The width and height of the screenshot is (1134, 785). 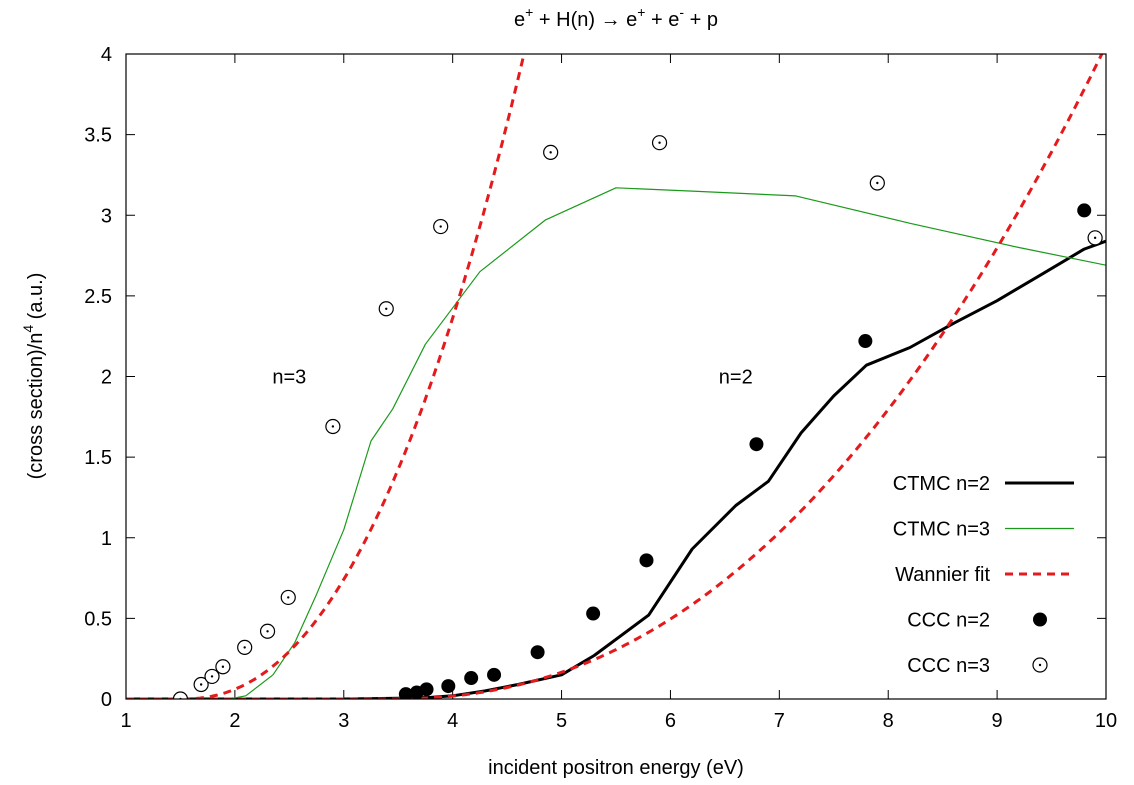 I want to click on title-sup-3: -, so click(x=681, y=12).